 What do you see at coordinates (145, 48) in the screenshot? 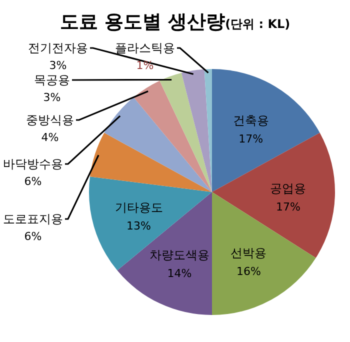
I see `slice-label: 플라스틱용` at bounding box center [145, 48].